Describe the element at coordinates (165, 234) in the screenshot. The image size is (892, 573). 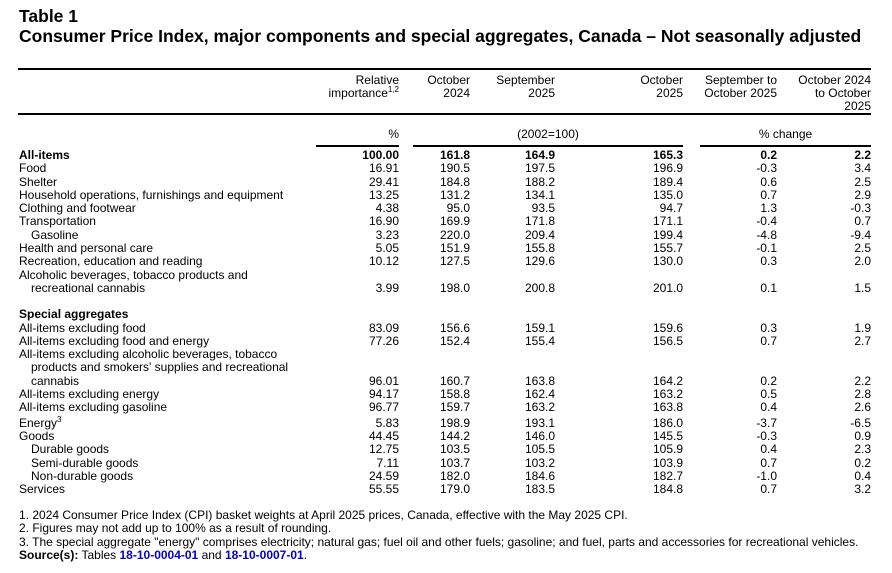
I see `row-label: Gasoline` at that location.